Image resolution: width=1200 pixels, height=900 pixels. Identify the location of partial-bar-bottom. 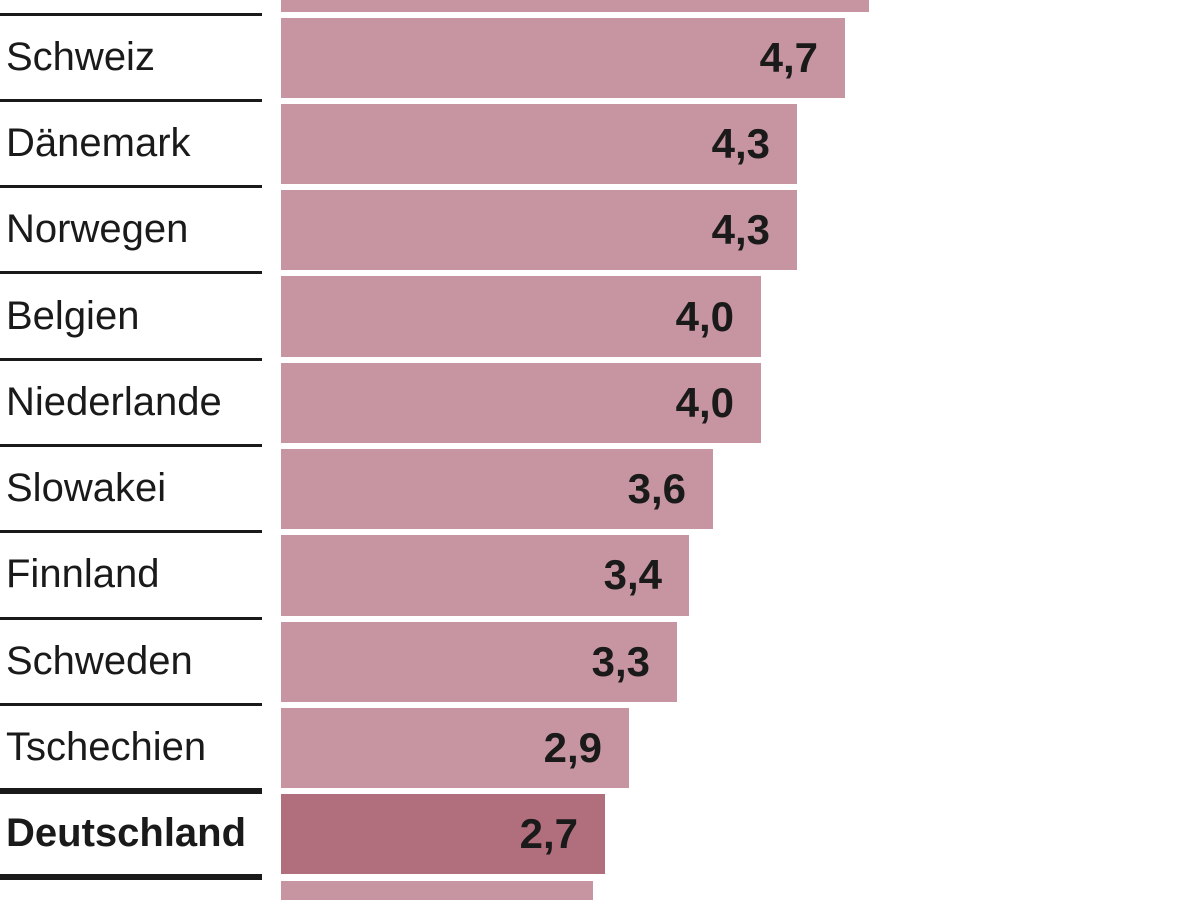
(437, 890).